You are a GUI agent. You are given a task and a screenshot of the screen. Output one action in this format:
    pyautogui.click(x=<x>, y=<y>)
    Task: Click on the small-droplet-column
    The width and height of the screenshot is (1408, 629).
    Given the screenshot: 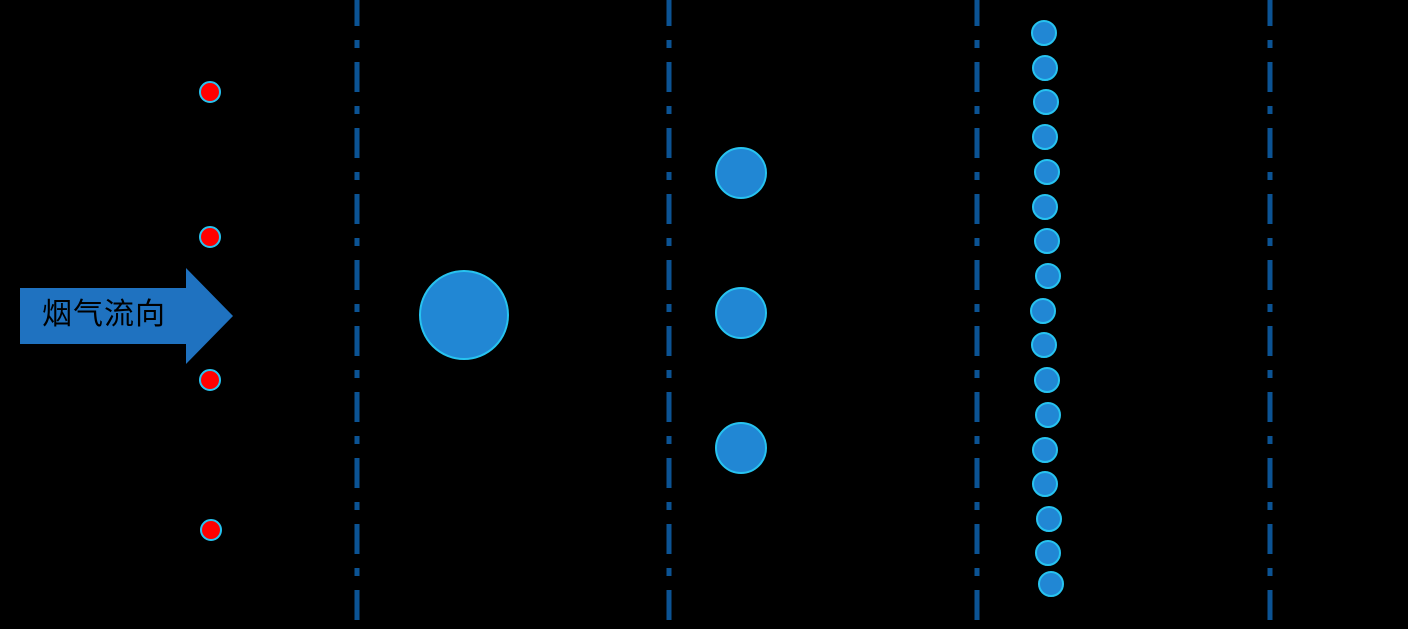 What is the action you would take?
    pyautogui.click(x=1047, y=308)
    